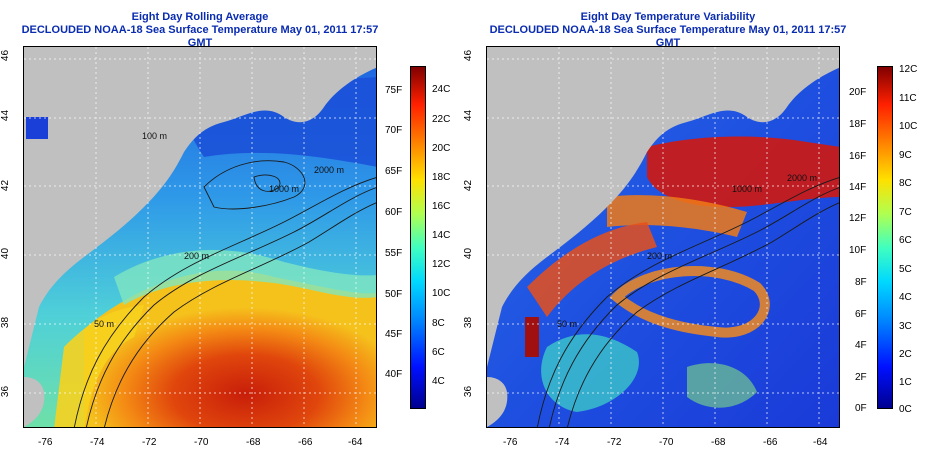 The height and width of the screenshot is (475, 950). What do you see at coordinates (394, 171) in the screenshot?
I see `cbar-f-label: 65F` at bounding box center [394, 171].